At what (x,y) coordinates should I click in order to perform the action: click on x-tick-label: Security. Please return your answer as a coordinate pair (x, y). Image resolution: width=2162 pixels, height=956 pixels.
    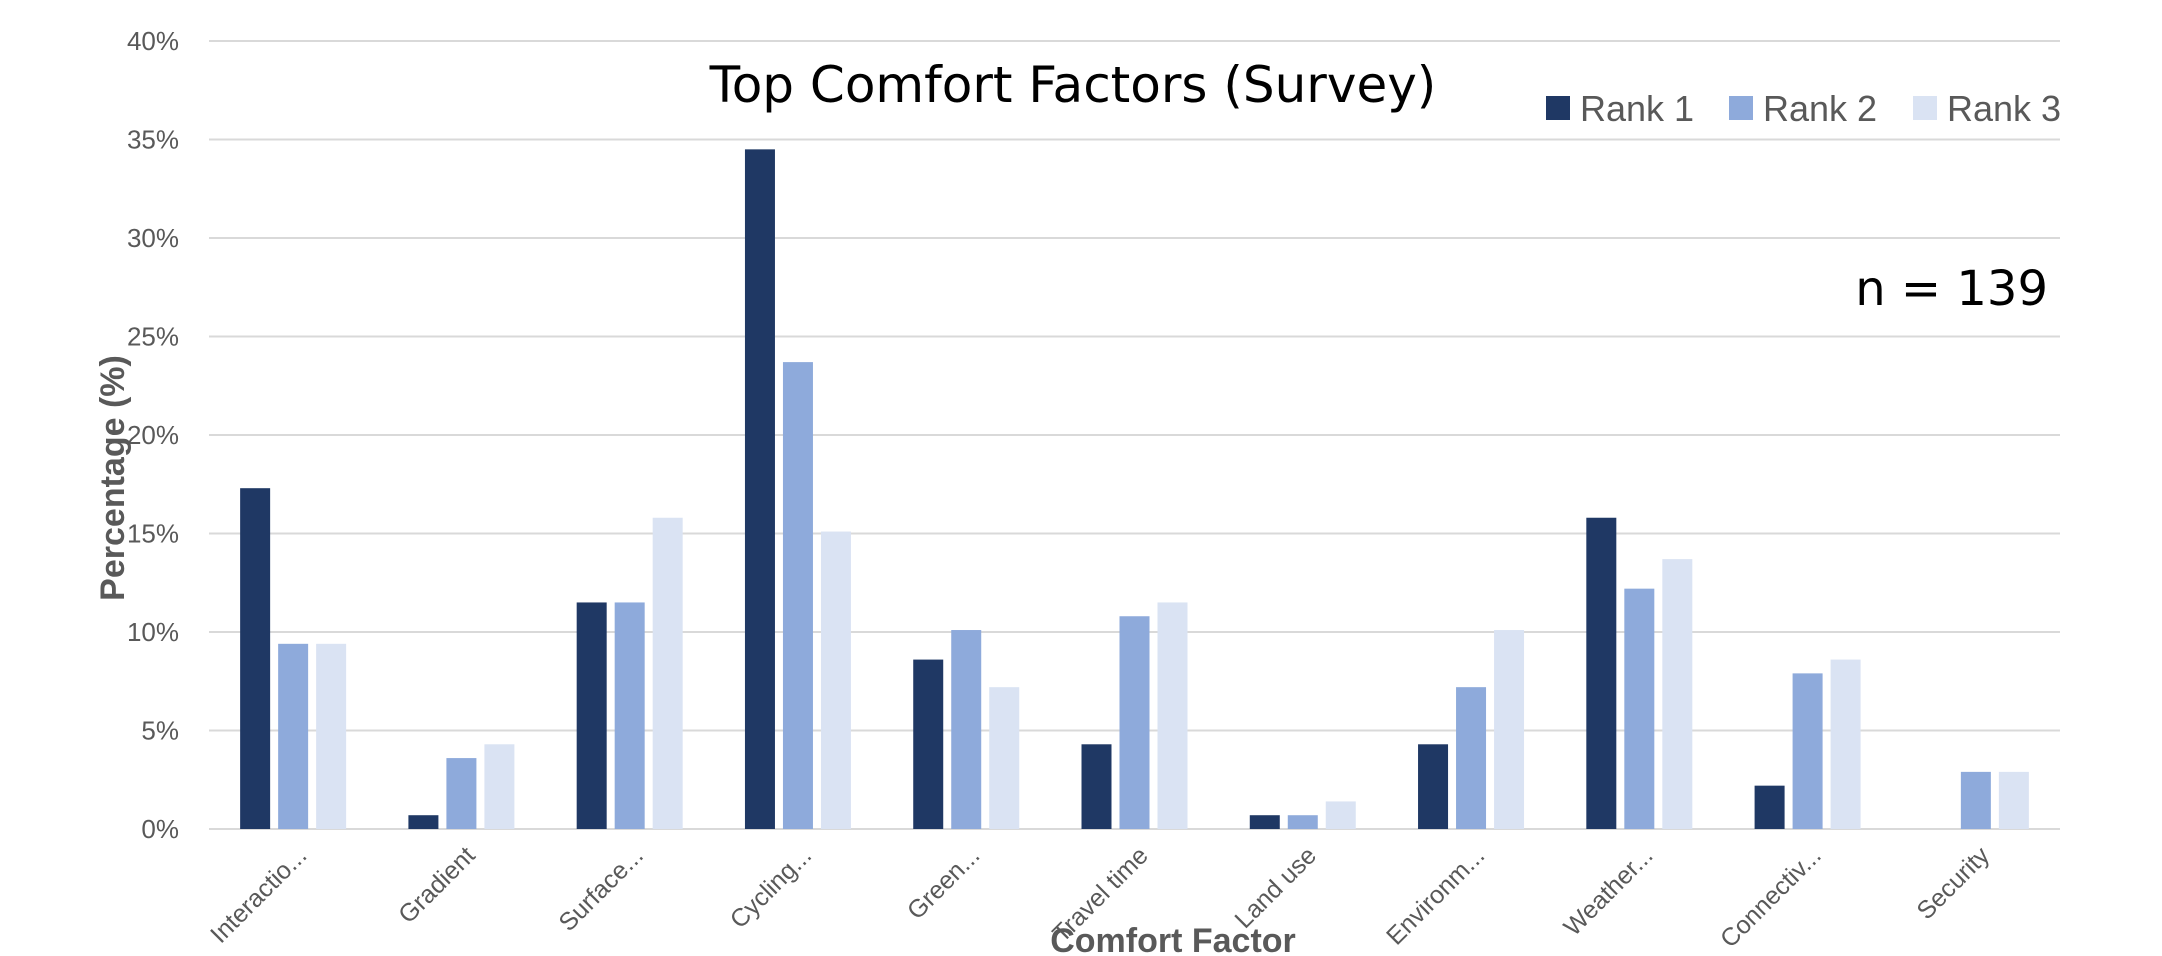
    Looking at the image, I should click on (1953, 883).